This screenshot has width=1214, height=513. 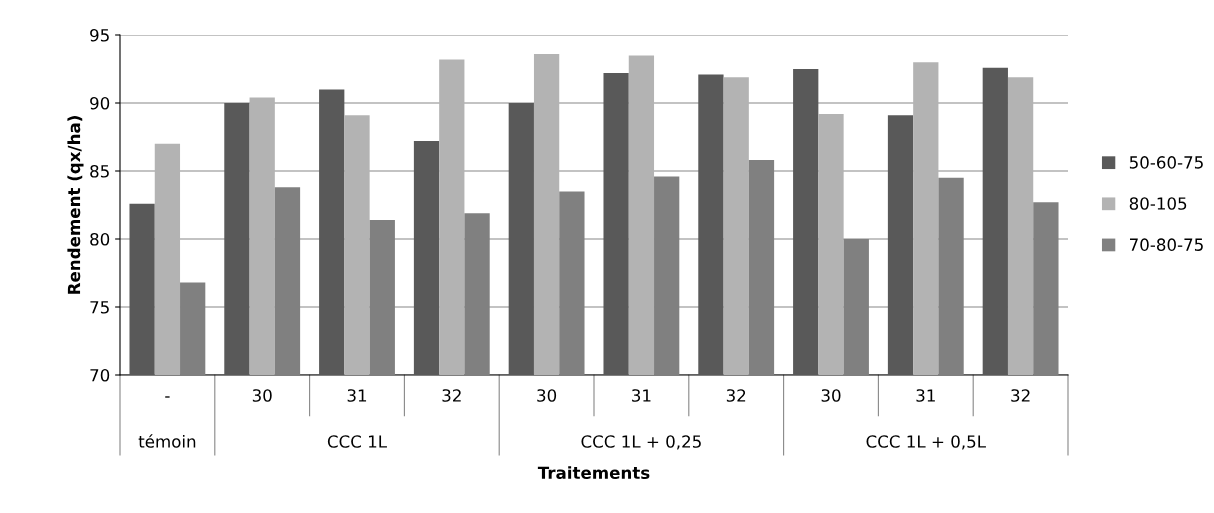 What do you see at coordinates (593, 473) in the screenshot?
I see `x-axis-title: Traitements` at bounding box center [593, 473].